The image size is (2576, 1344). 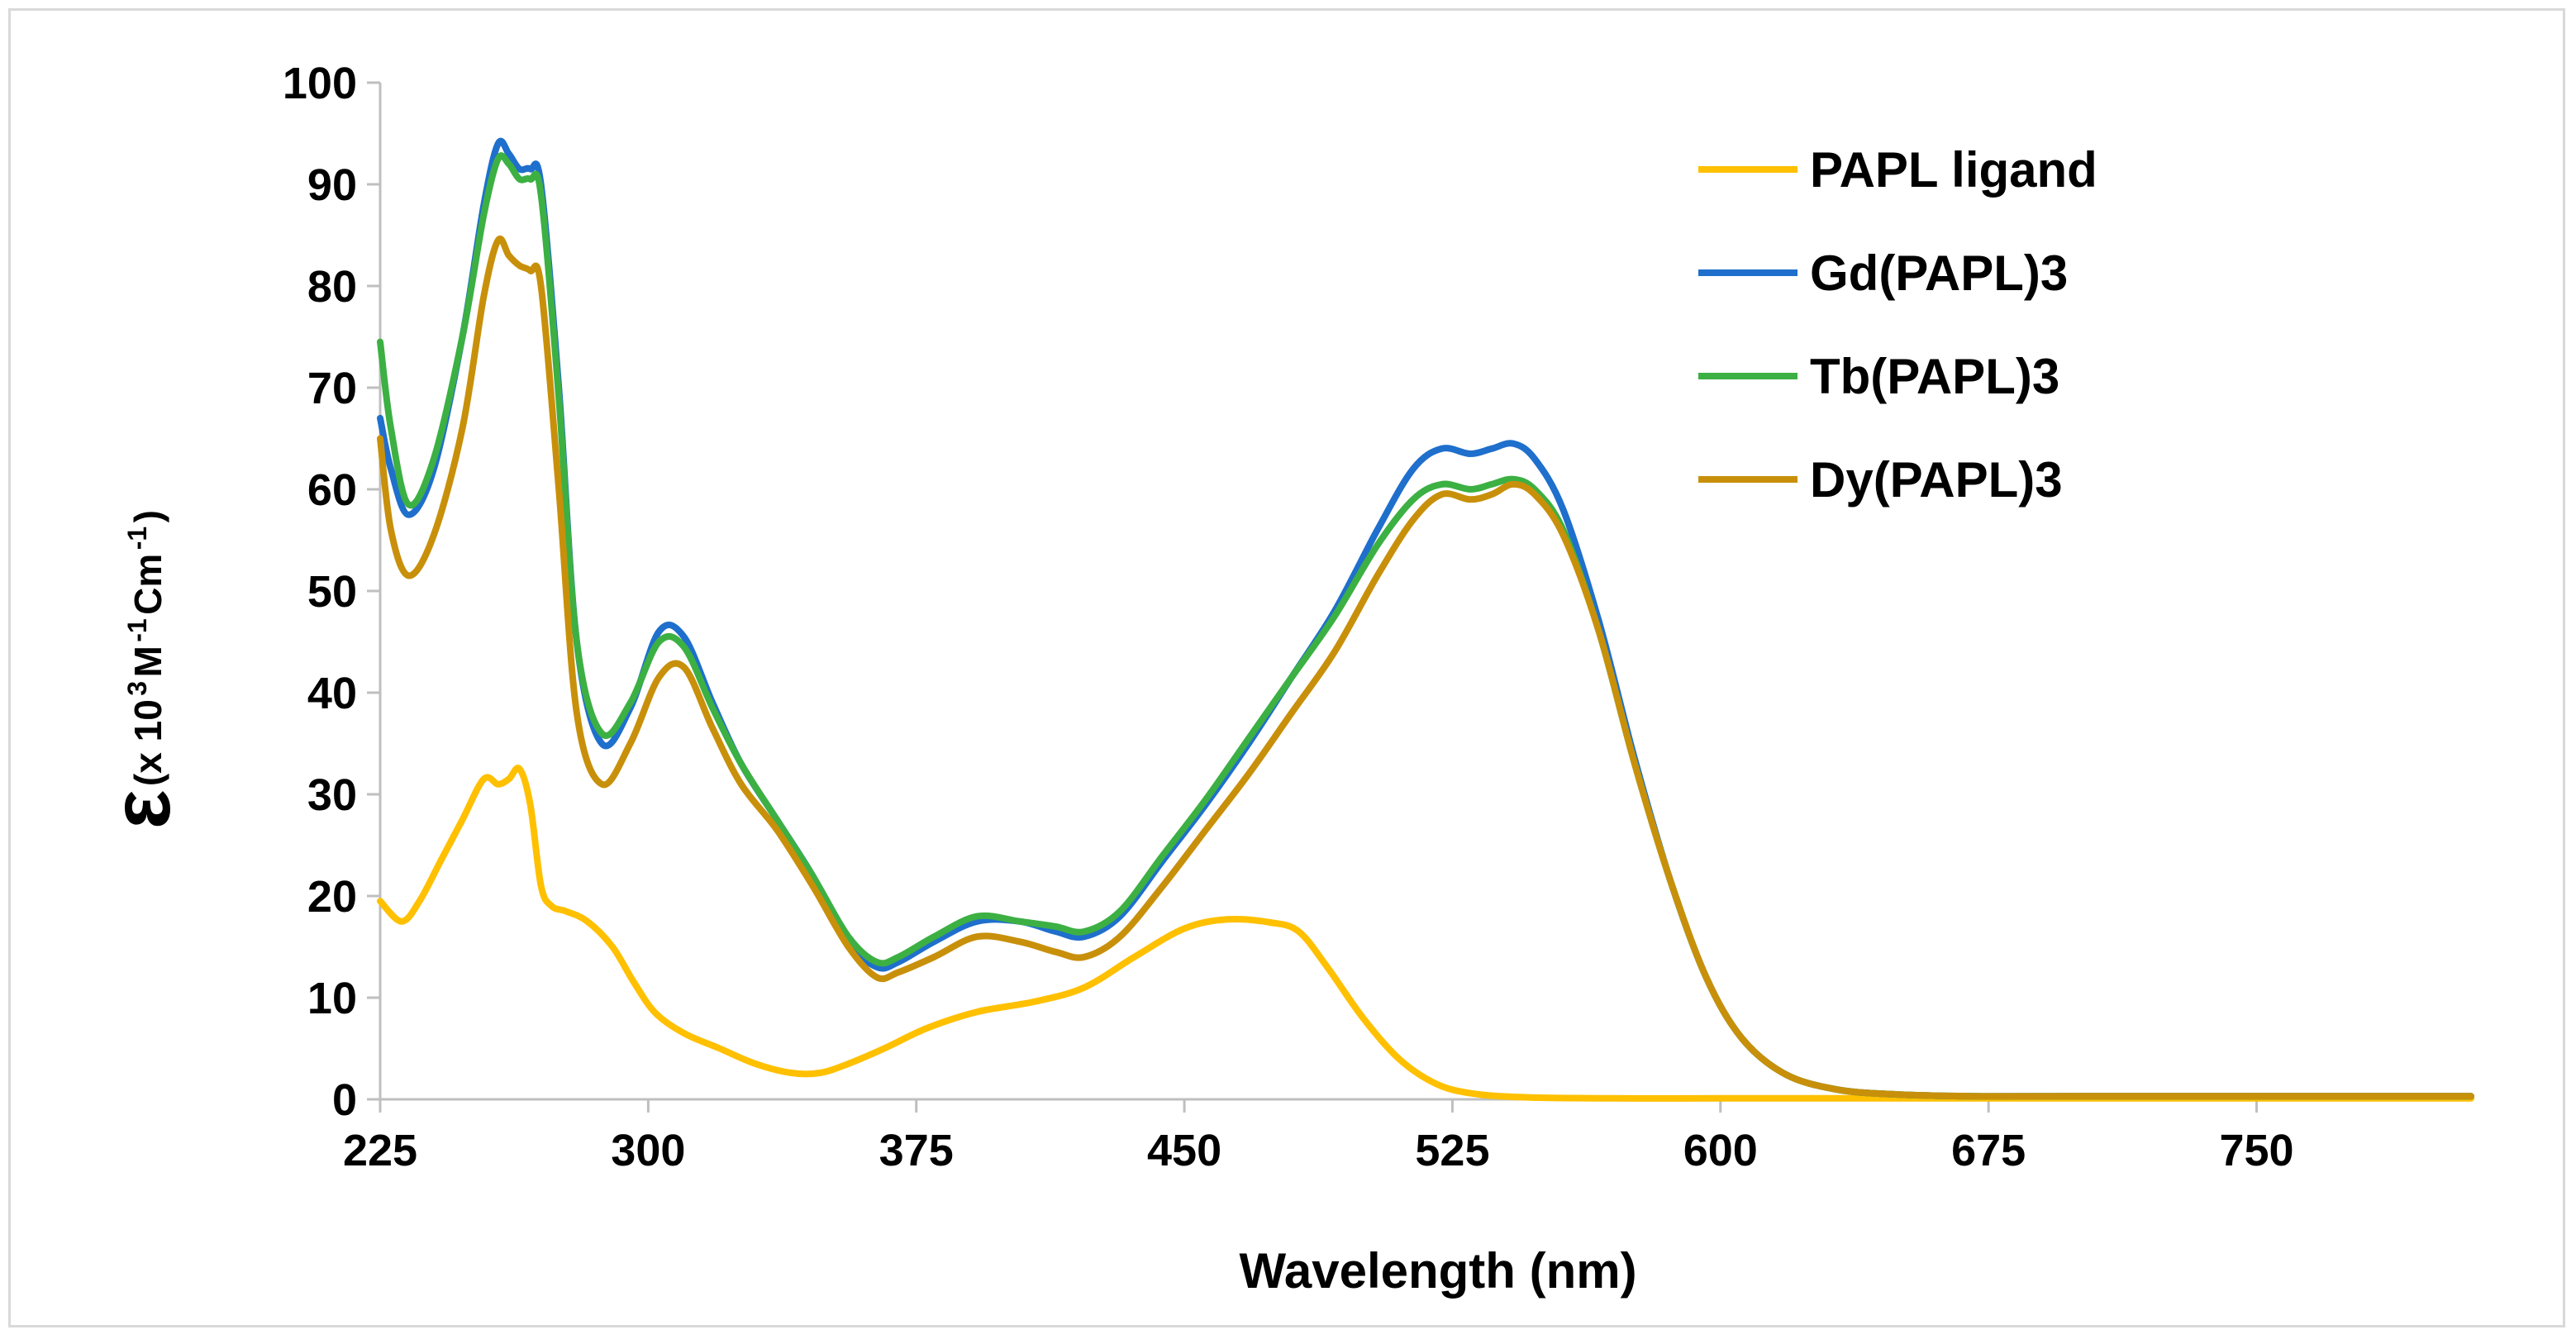 What do you see at coordinates (380, 1150) in the screenshot?
I see `x-tick-label: 225` at bounding box center [380, 1150].